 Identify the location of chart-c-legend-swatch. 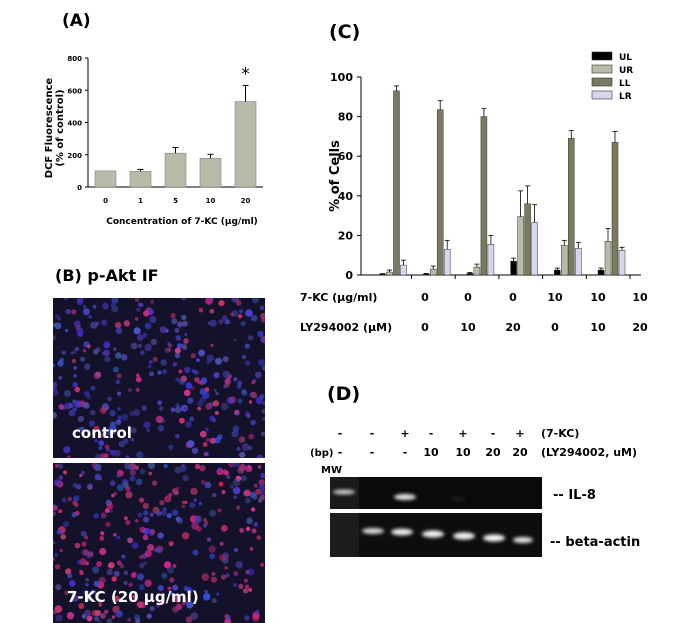
(602, 95).